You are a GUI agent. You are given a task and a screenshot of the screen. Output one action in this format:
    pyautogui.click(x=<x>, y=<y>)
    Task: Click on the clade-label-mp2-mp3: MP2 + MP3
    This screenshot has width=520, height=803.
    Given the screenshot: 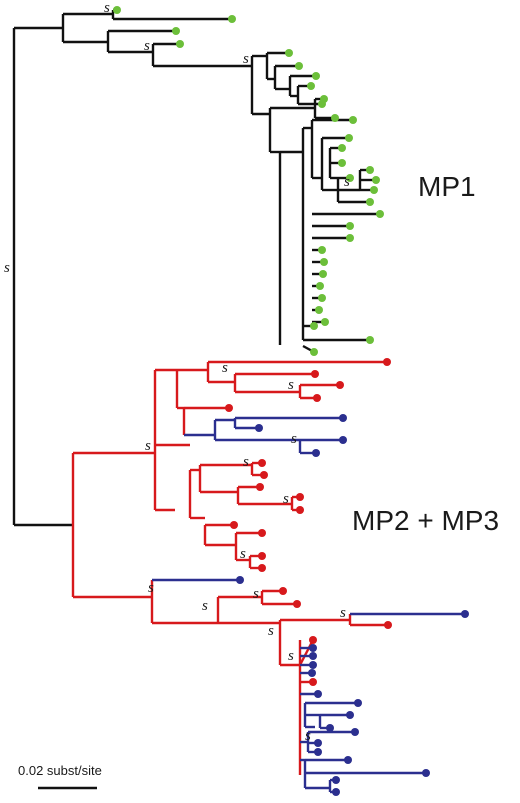 What is the action you would take?
    pyautogui.click(x=425, y=520)
    